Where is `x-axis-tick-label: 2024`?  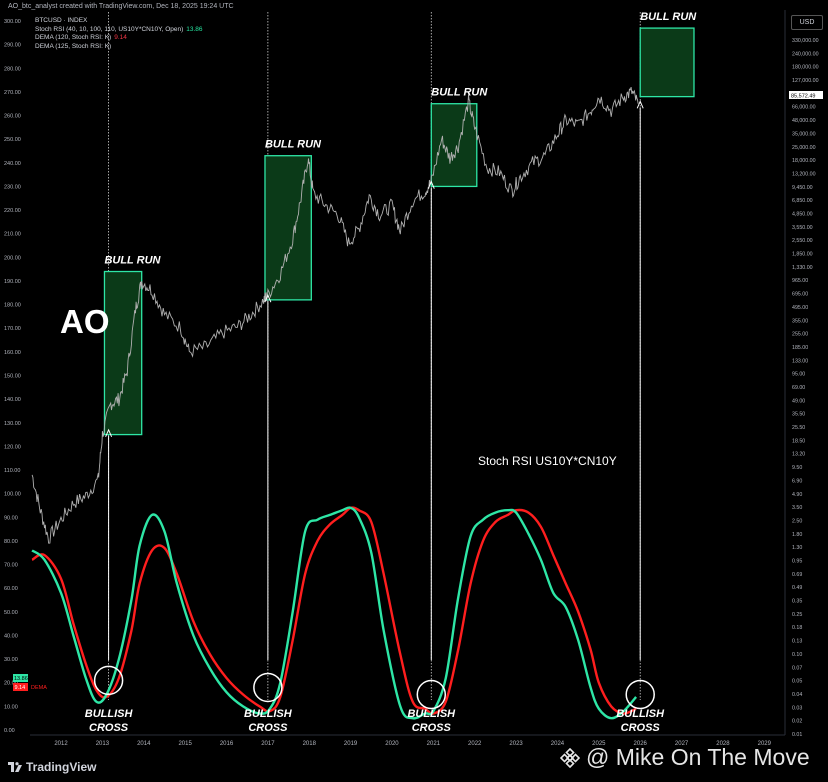
x-axis-tick-label: 2024 is located at coordinates (558, 744).